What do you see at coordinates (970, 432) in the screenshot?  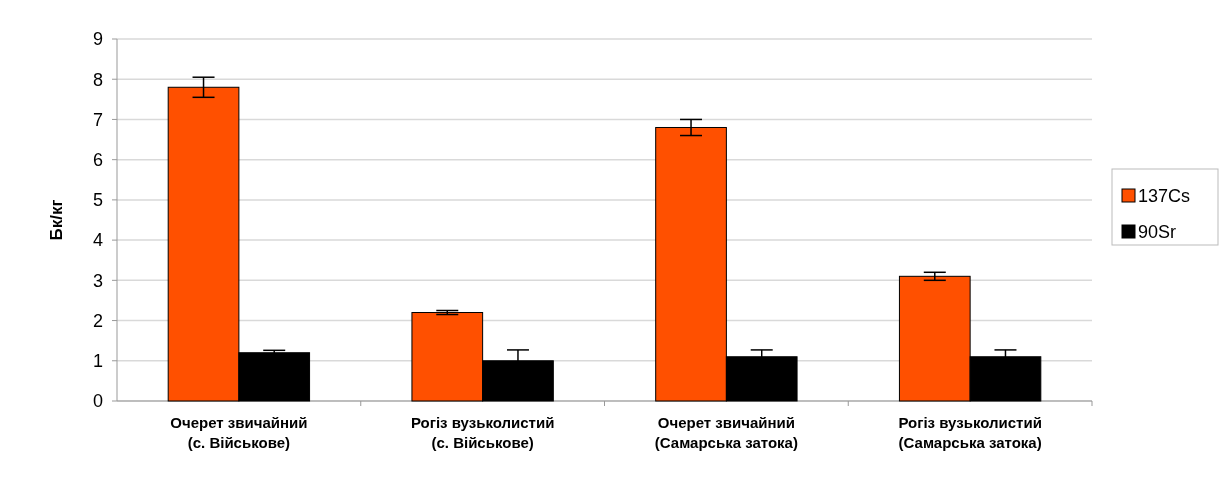 I see `x-tick-label: Рогіз вузьколистий (Самарська затока)` at bounding box center [970, 432].